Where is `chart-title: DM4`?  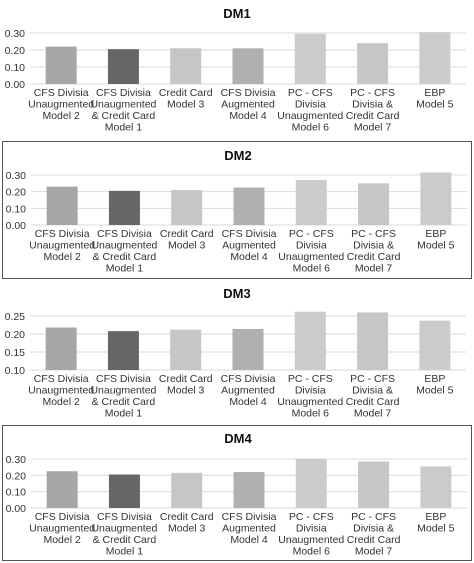
chart-title: DM4 is located at coordinates (238, 438).